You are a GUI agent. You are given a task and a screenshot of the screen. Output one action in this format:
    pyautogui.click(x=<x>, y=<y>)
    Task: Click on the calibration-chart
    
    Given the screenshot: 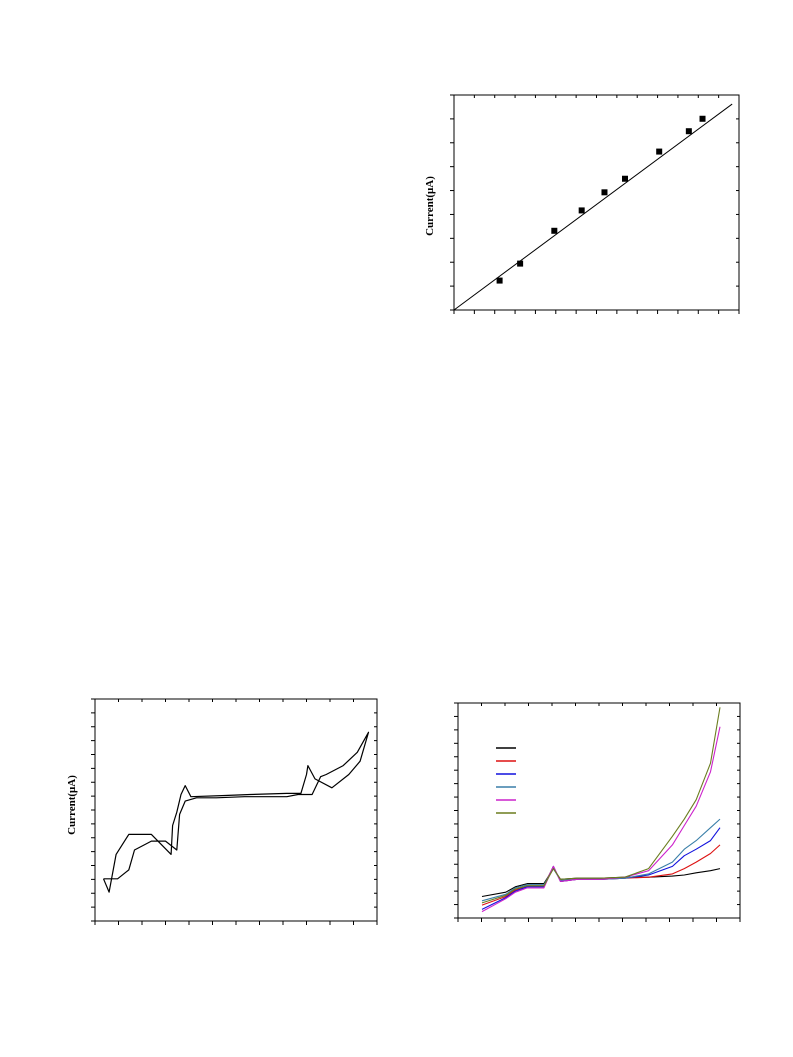 What is the action you would take?
    pyautogui.click(x=595, y=204)
    